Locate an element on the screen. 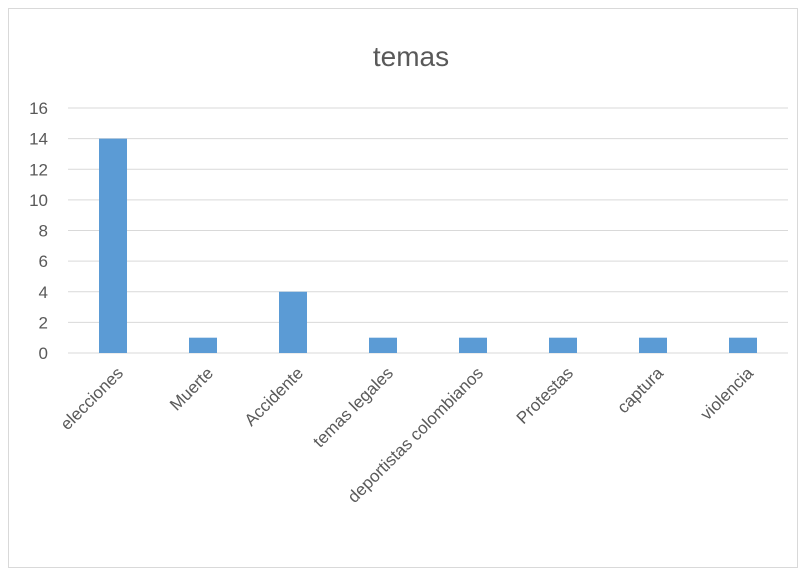  y-axis-ticks: 0 2 4 6 8 10 12 14 16 is located at coordinates (38, 231).